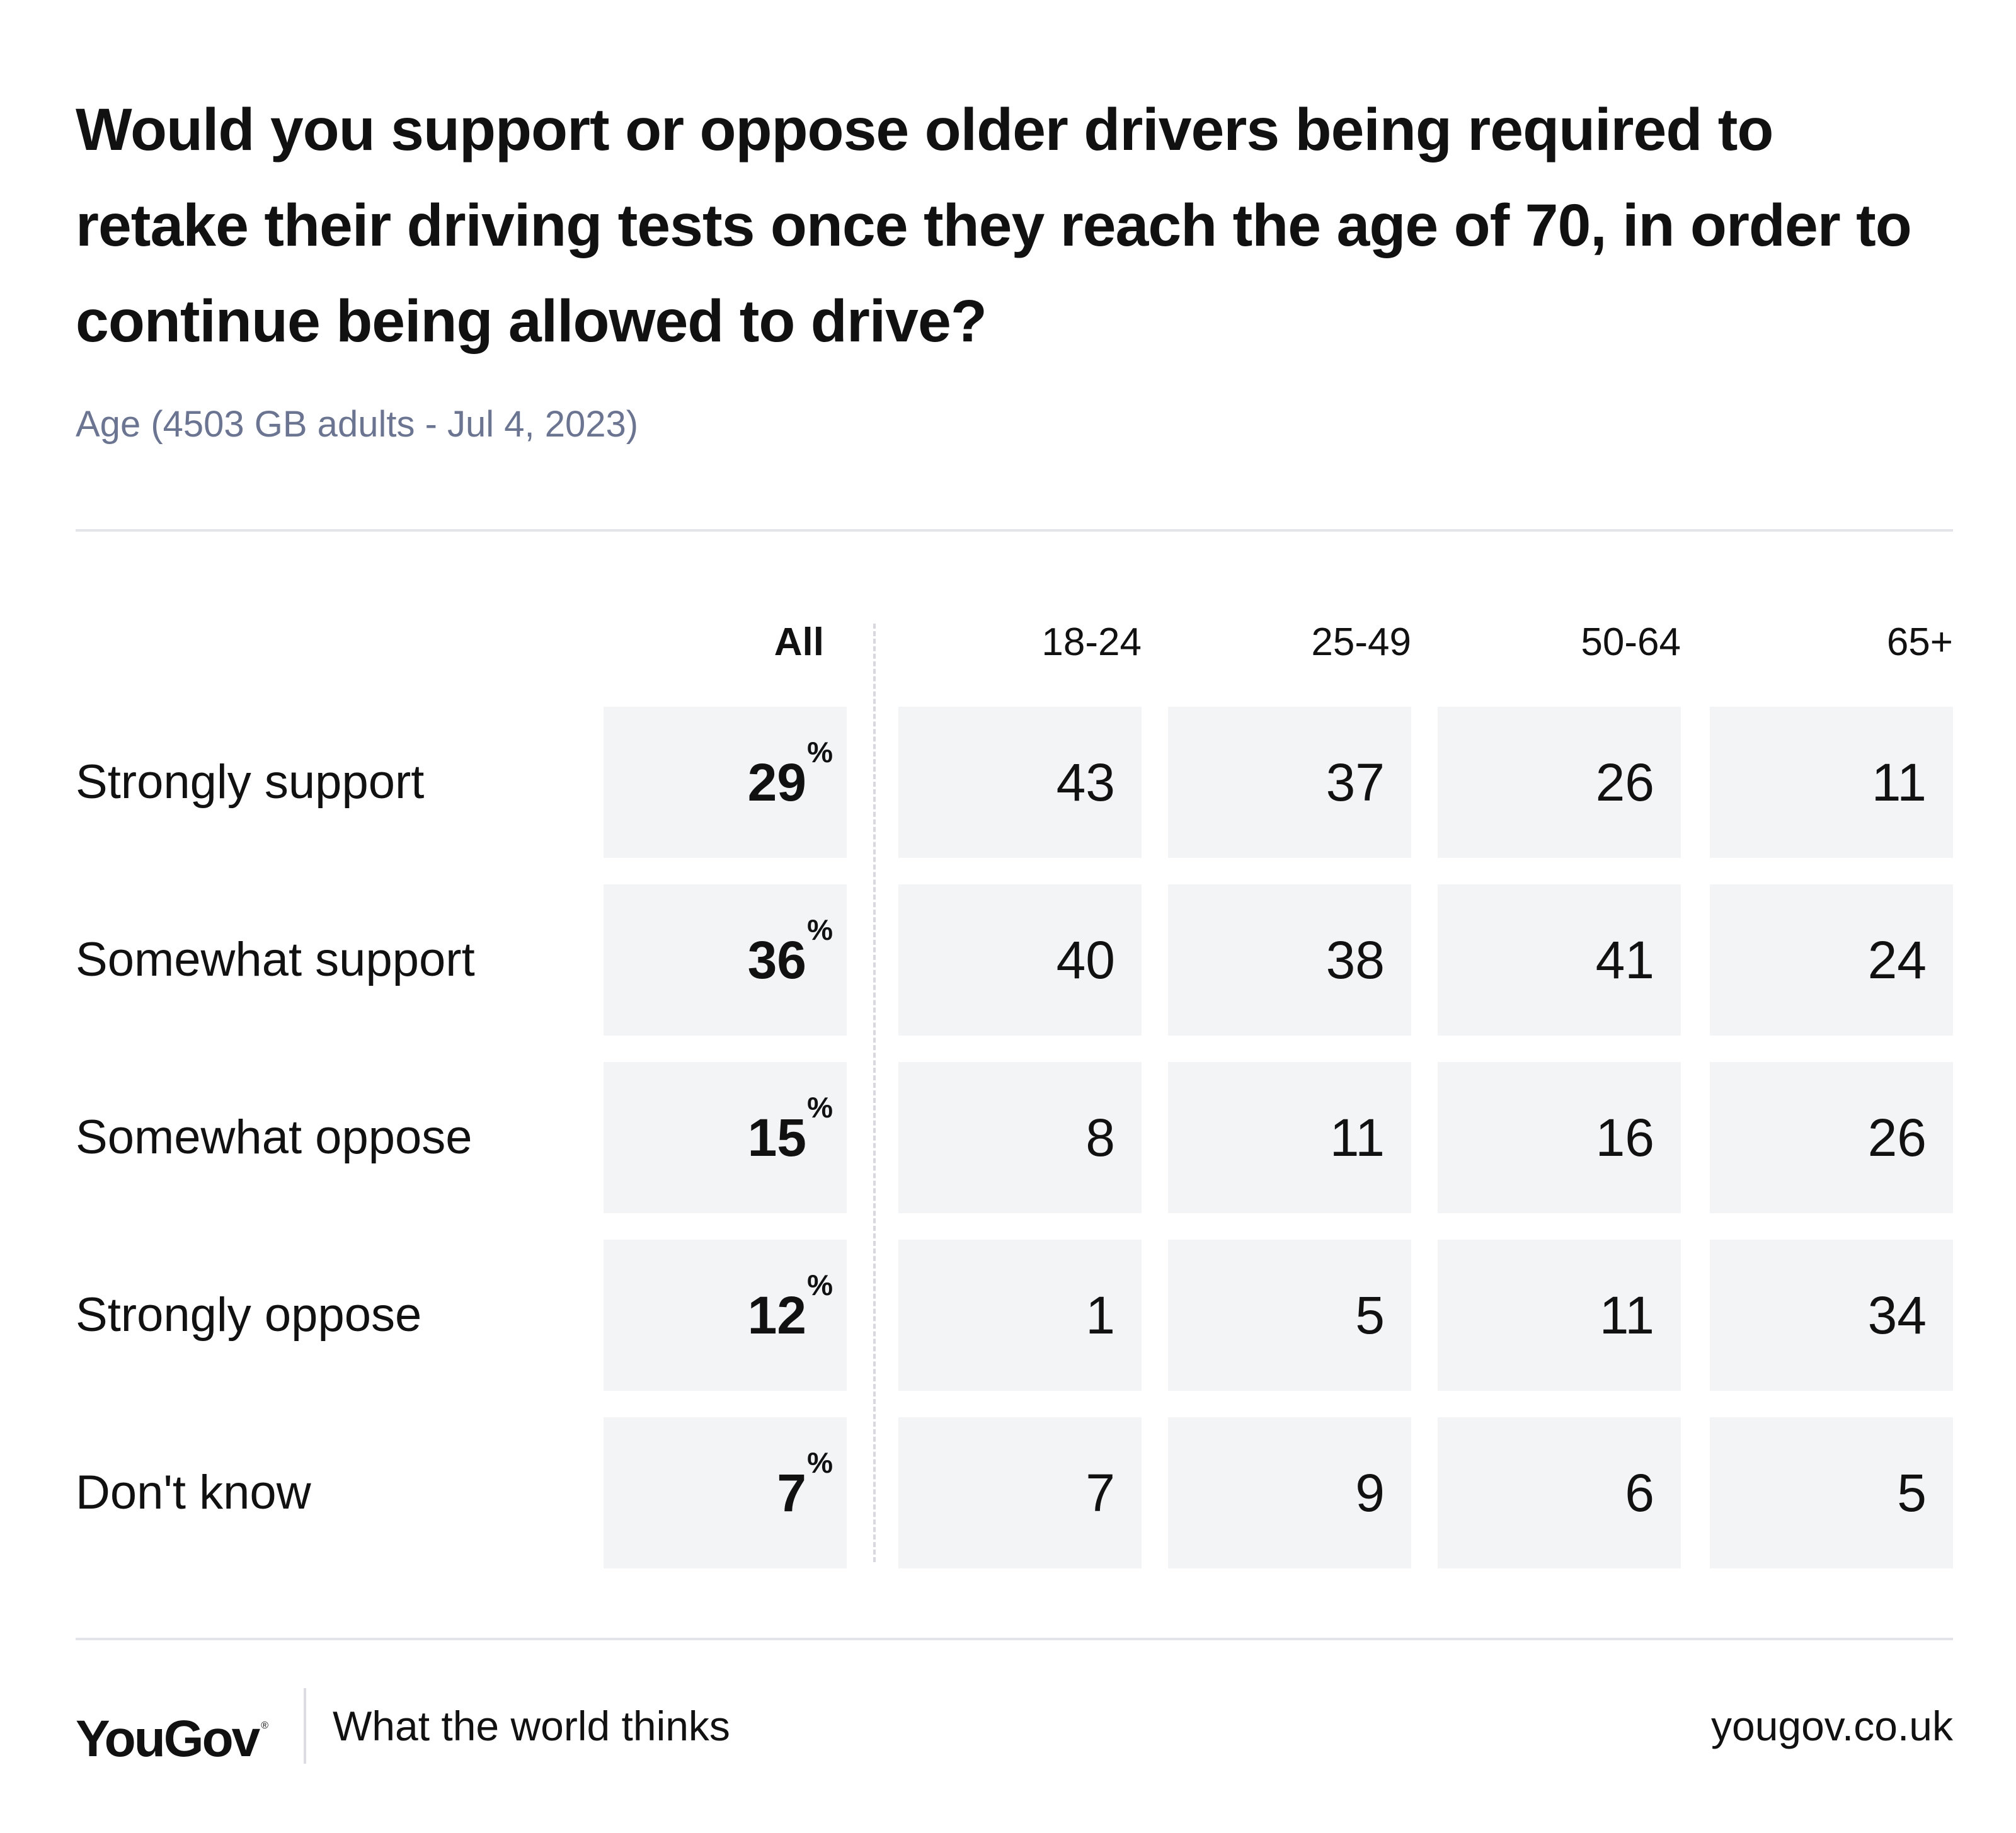  Describe the element at coordinates (1091, 642) in the screenshot. I see `column-header-18-24: 18-24` at that location.